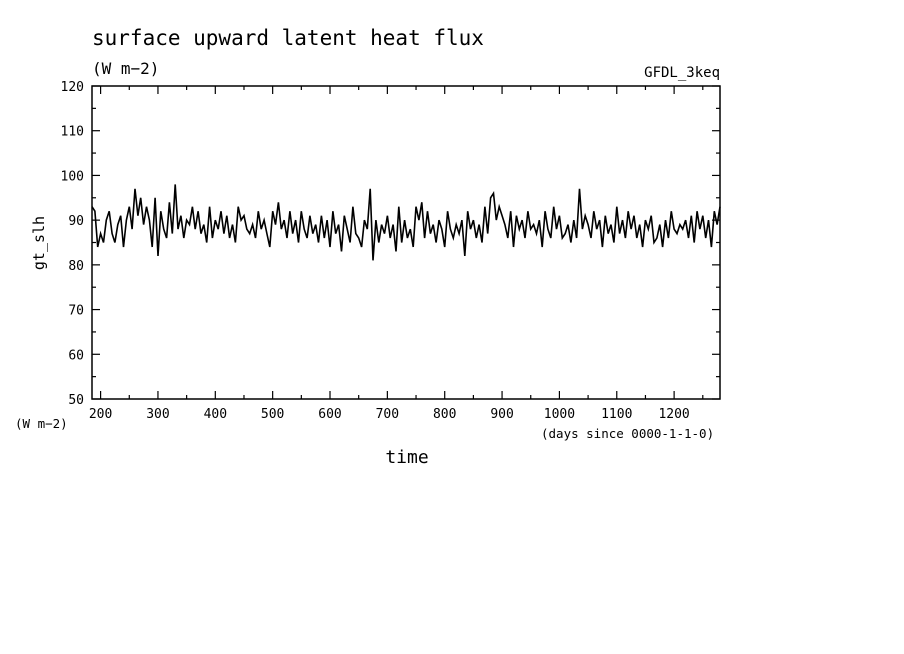 The image size is (904, 654). I want to click on x-tick-label: 800, so click(444, 414).